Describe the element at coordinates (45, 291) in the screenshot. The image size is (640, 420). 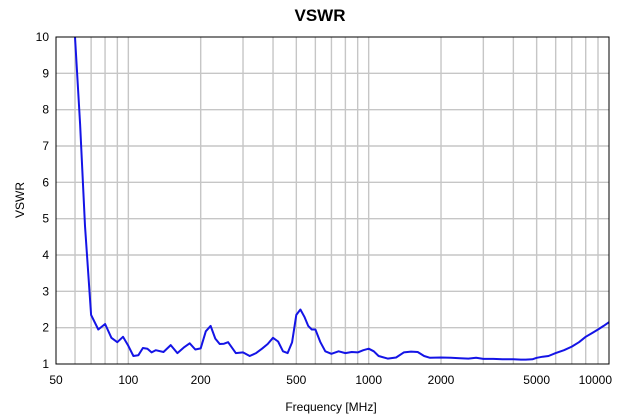
I see `y-tick-label: 3` at that location.